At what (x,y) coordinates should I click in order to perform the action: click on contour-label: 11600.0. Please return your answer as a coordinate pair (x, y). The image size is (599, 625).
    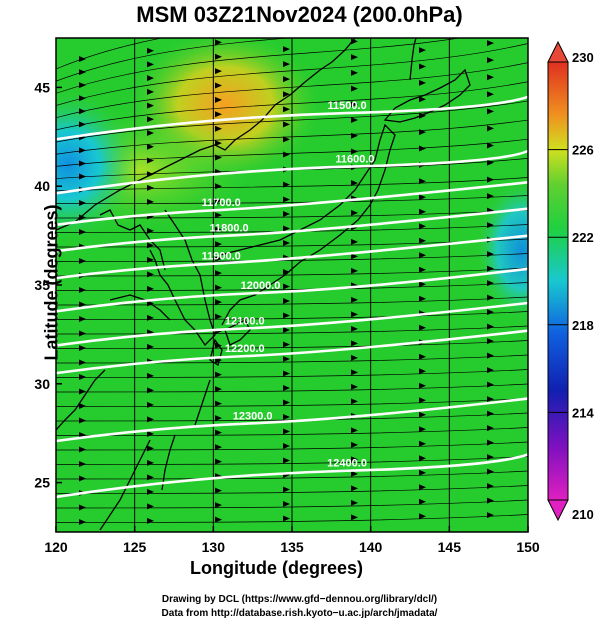
    Looking at the image, I should click on (354, 159).